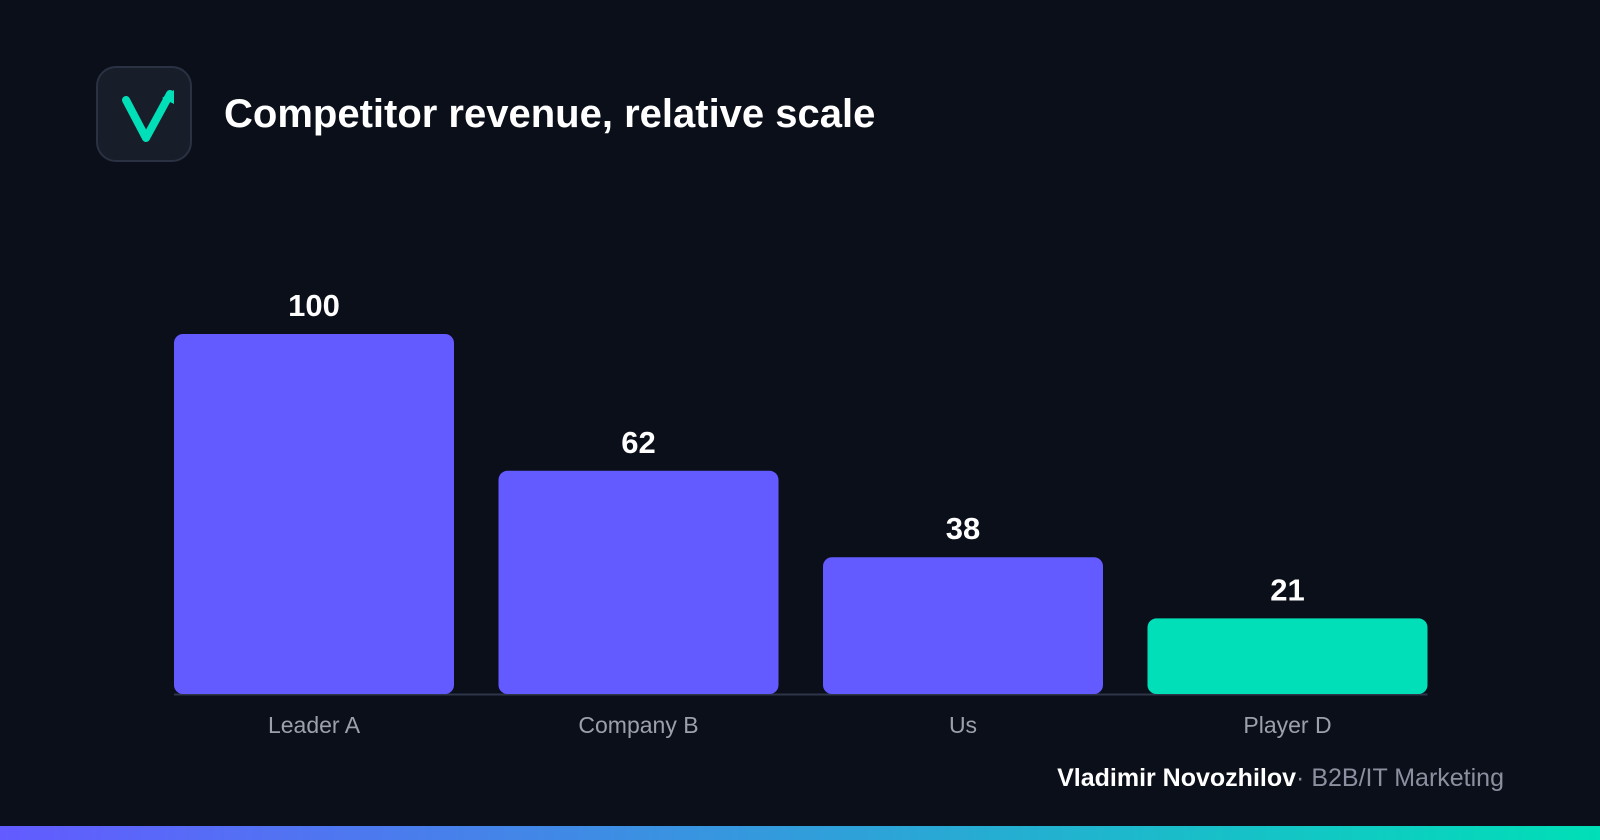 This screenshot has width=1600, height=840. What do you see at coordinates (550, 114) in the screenshot?
I see `page-title: Competitor revenue, relative scale` at bounding box center [550, 114].